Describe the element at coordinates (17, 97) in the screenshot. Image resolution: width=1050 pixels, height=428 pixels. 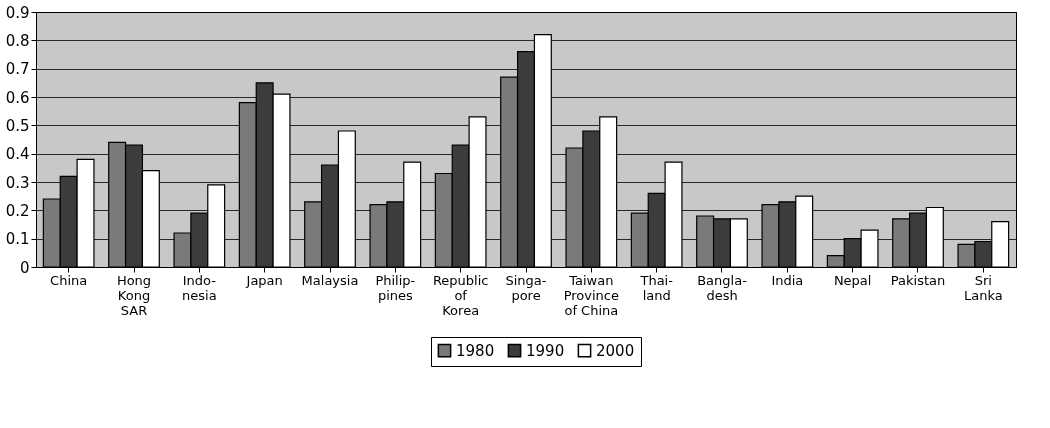
I see `y-tick-label: 0.6` at that location.